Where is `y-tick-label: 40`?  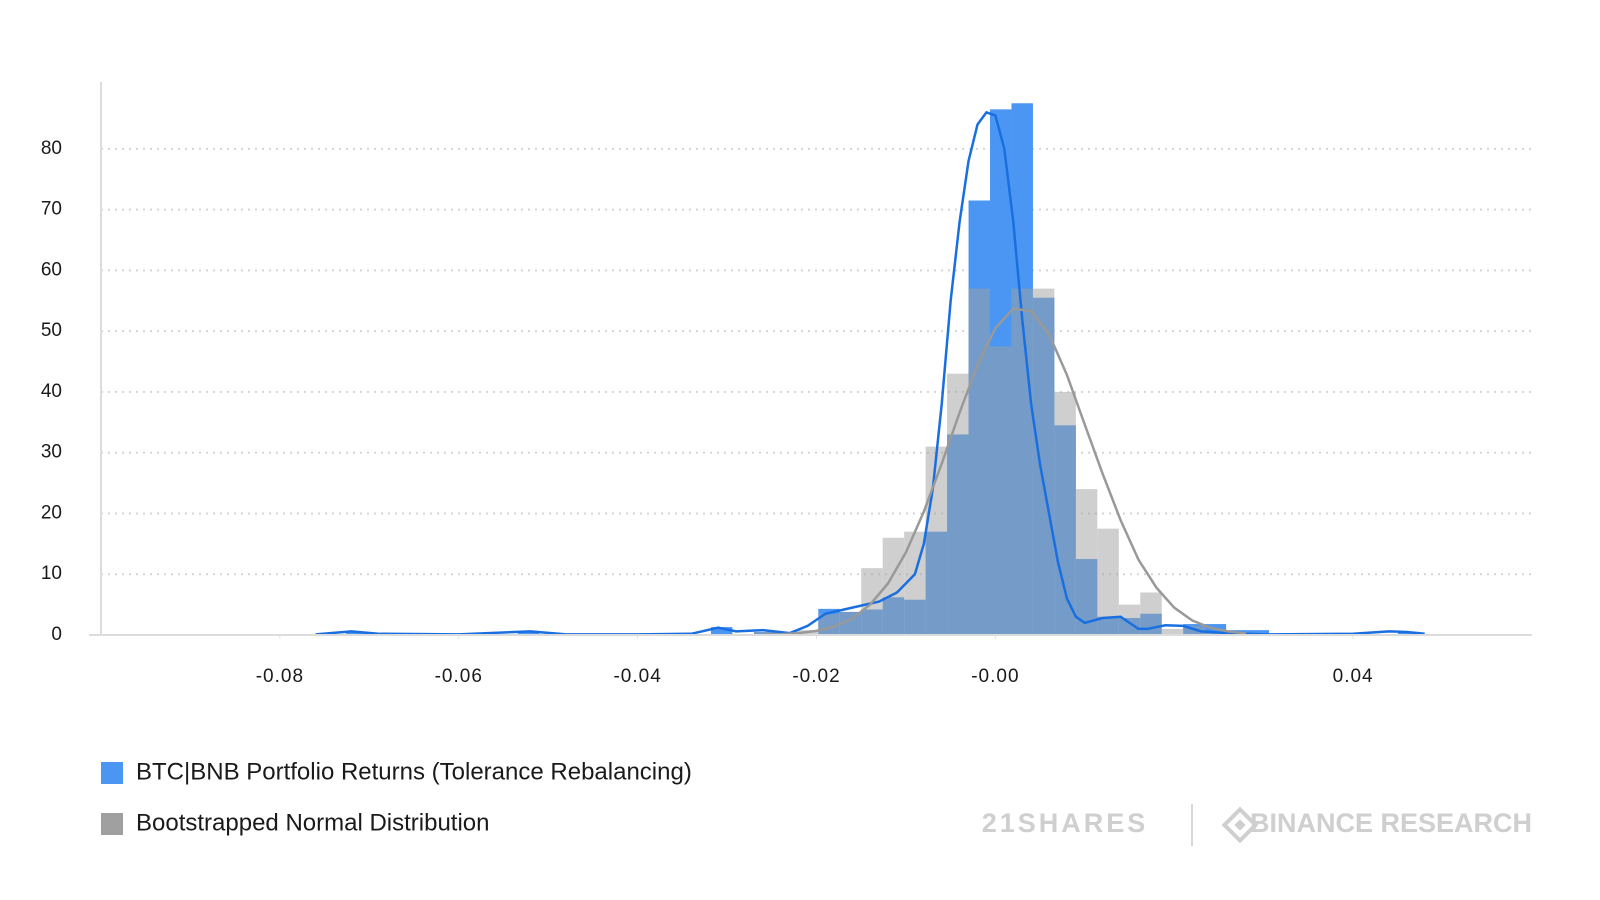
y-tick-label: 40 is located at coordinates (51, 391).